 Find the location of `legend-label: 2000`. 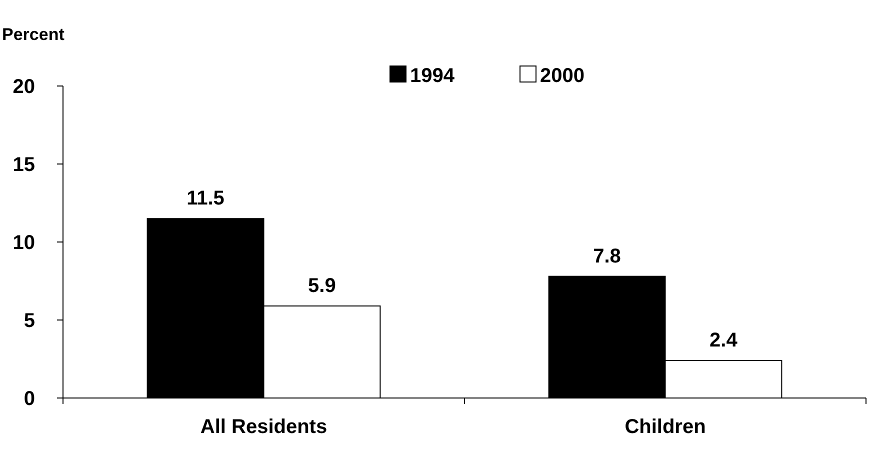

legend-label: 2000 is located at coordinates (562, 76).